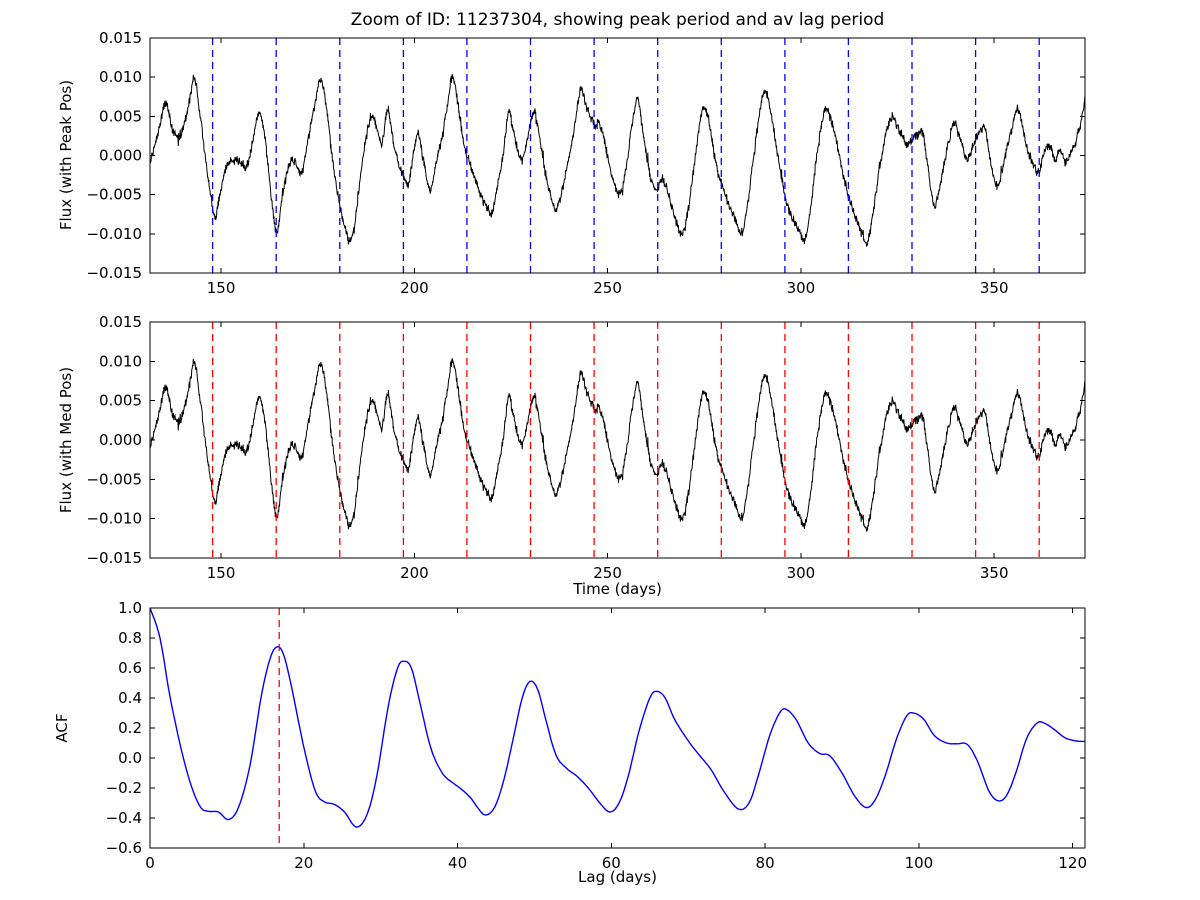 Image resolution: width=1200 pixels, height=900 pixels. I want to click on y-tick-label: 0.8, so click(130, 638).